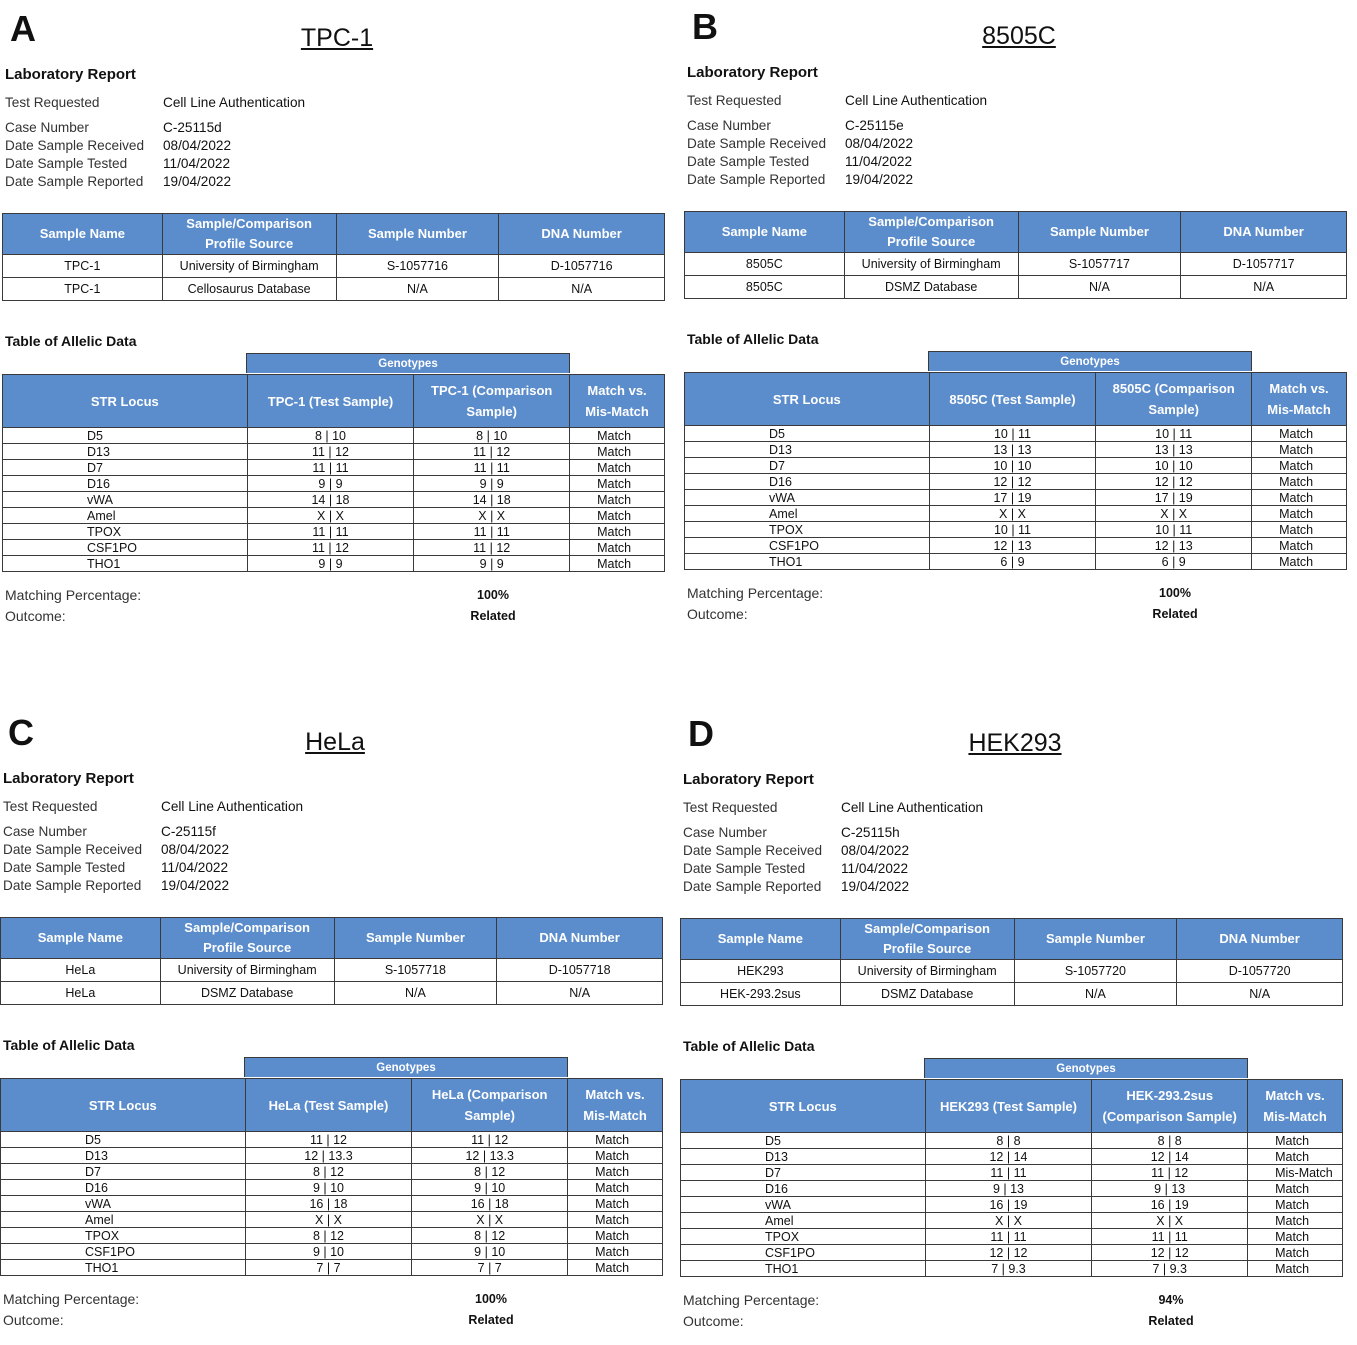 This screenshot has height=1345, width=1357. I want to click on info-value: 19/04/2022, so click(195, 885).